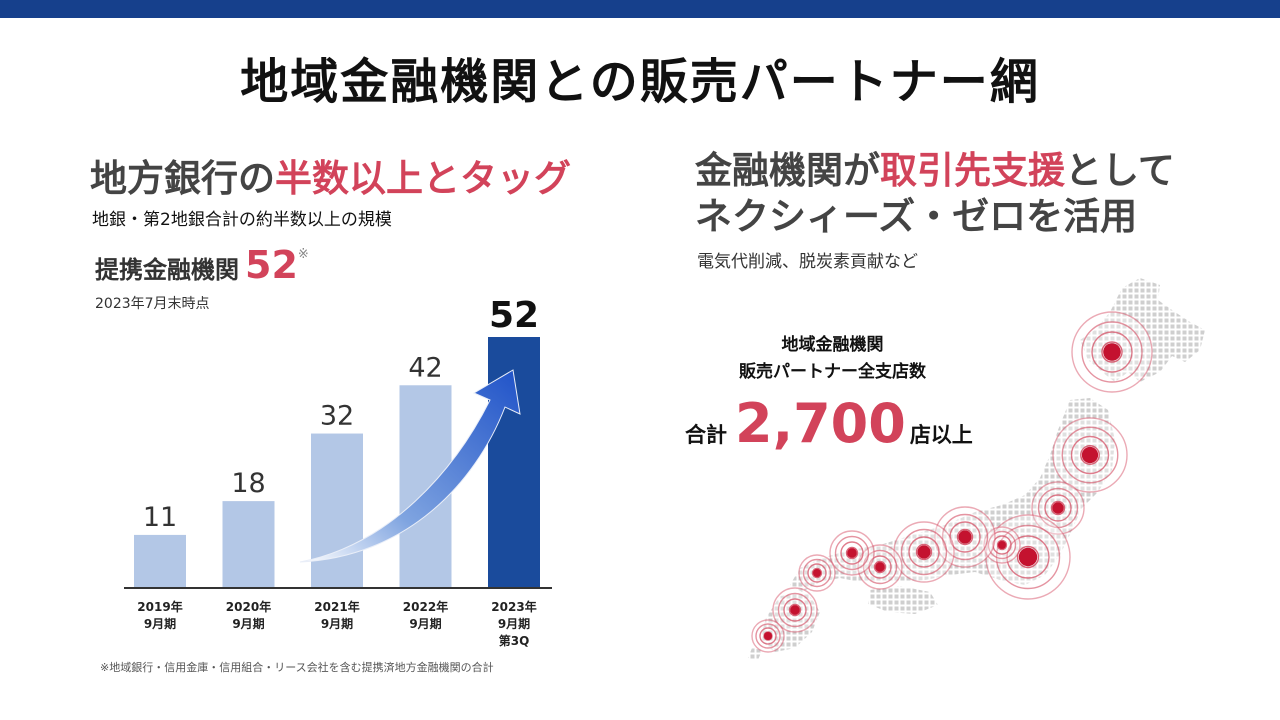 Image resolution: width=1280 pixels, height=720 pixels. I want to click on left-subheading: 地銀・第2地銀合計の約半数以上の規模, so click(242, 220).